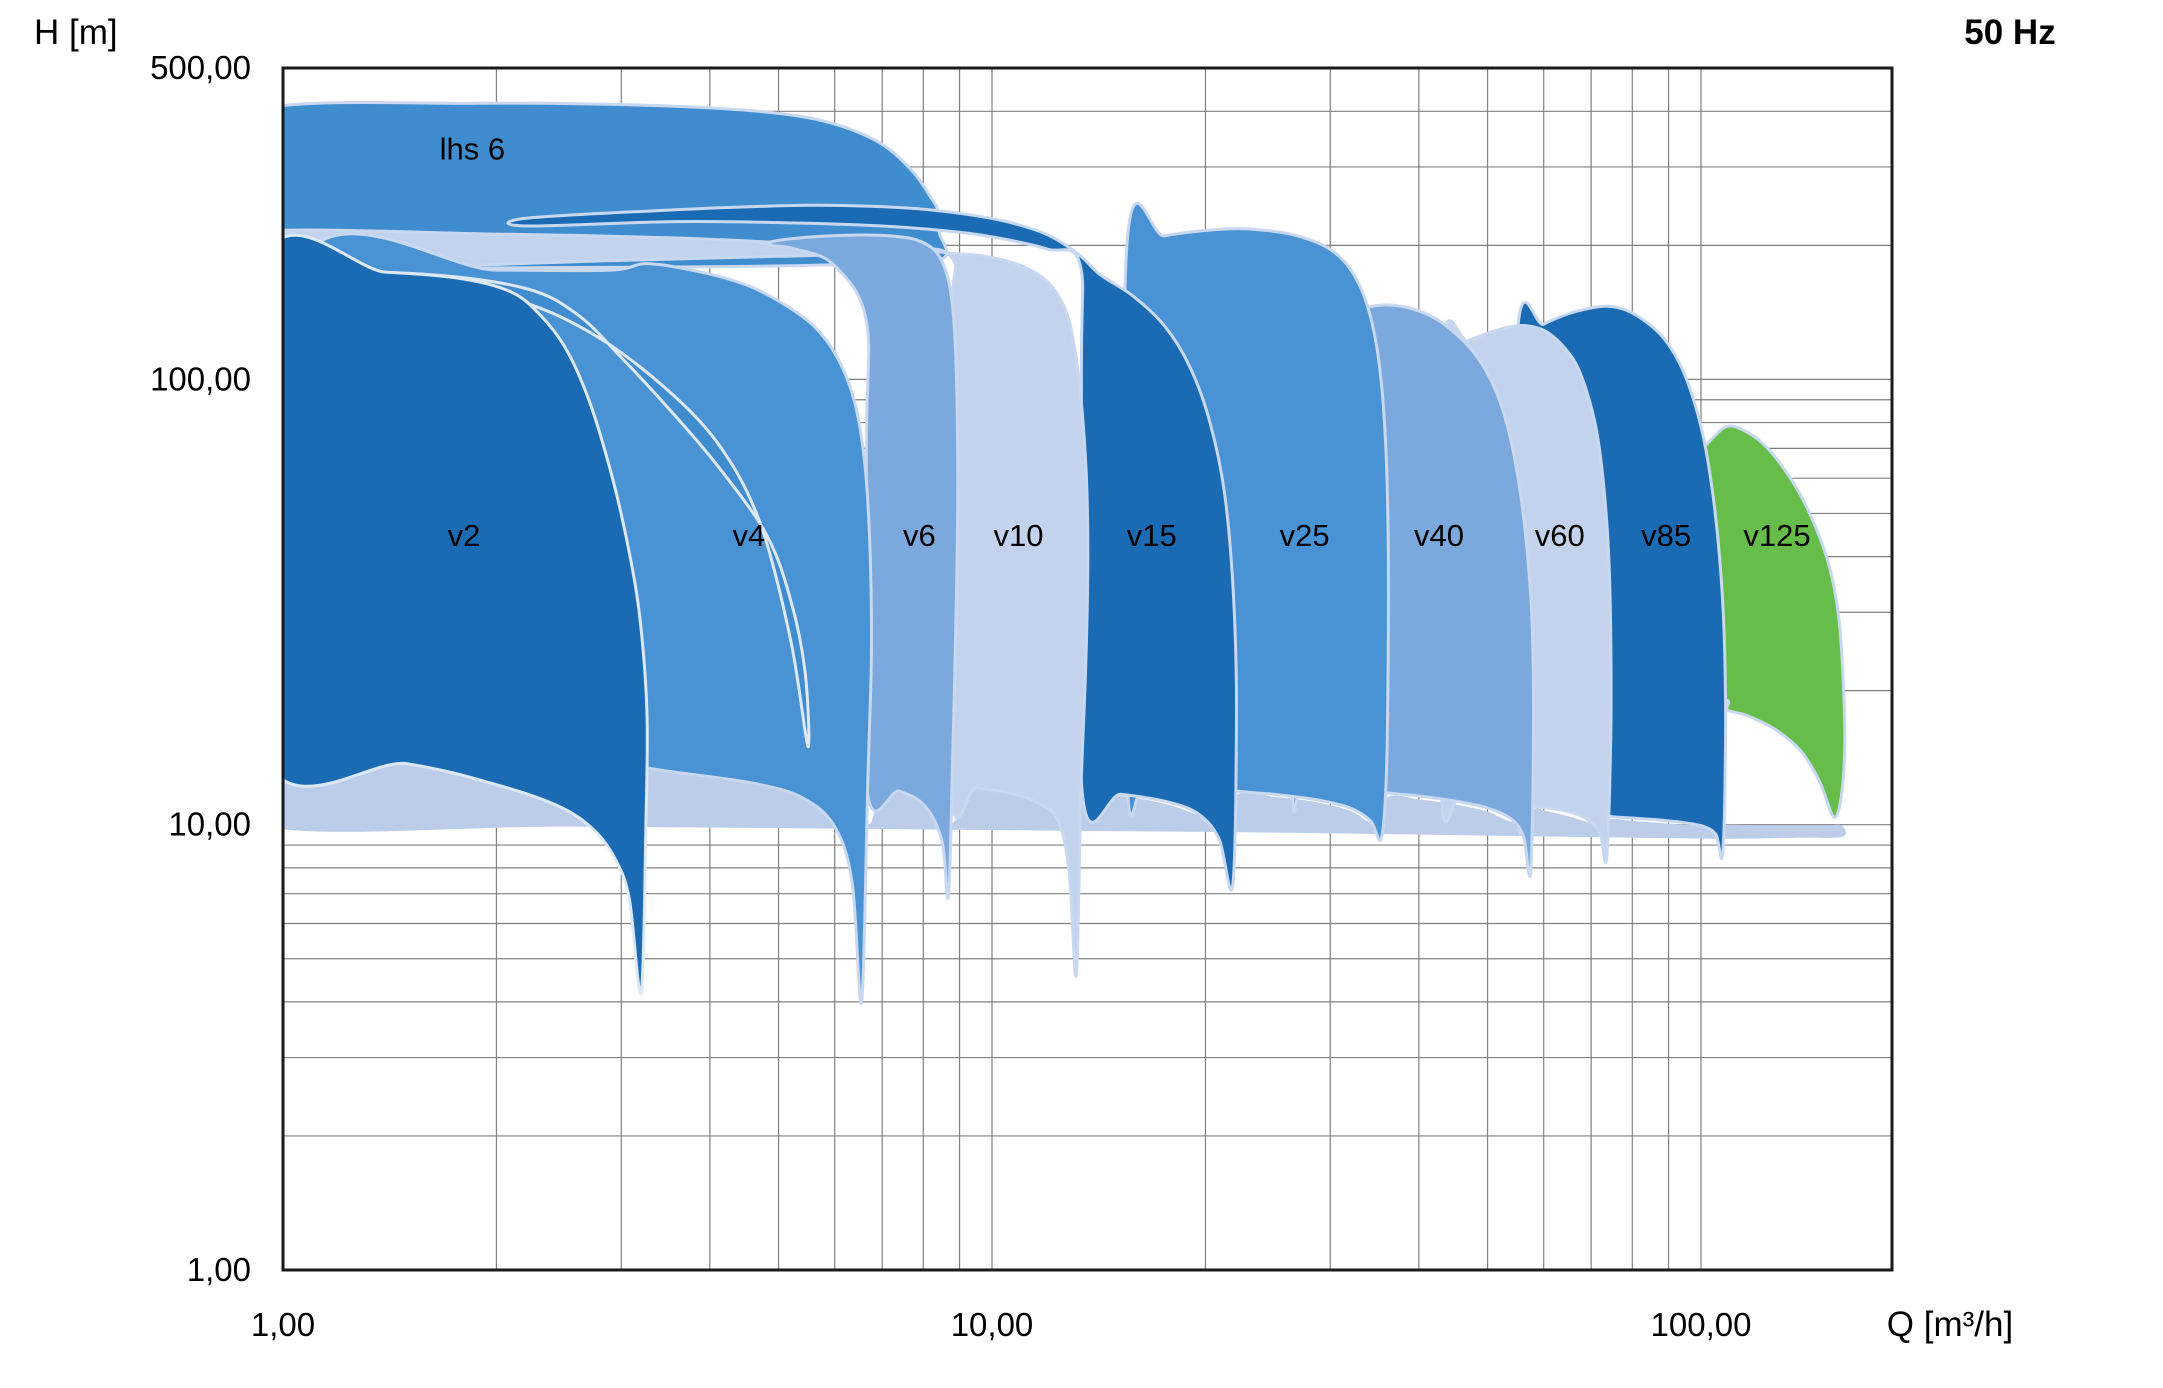 Image resolution: width=2163 pixels, height=1388 pixels. I want to click on x-axis-title: Q [m³/h], so click(1950, 1324).